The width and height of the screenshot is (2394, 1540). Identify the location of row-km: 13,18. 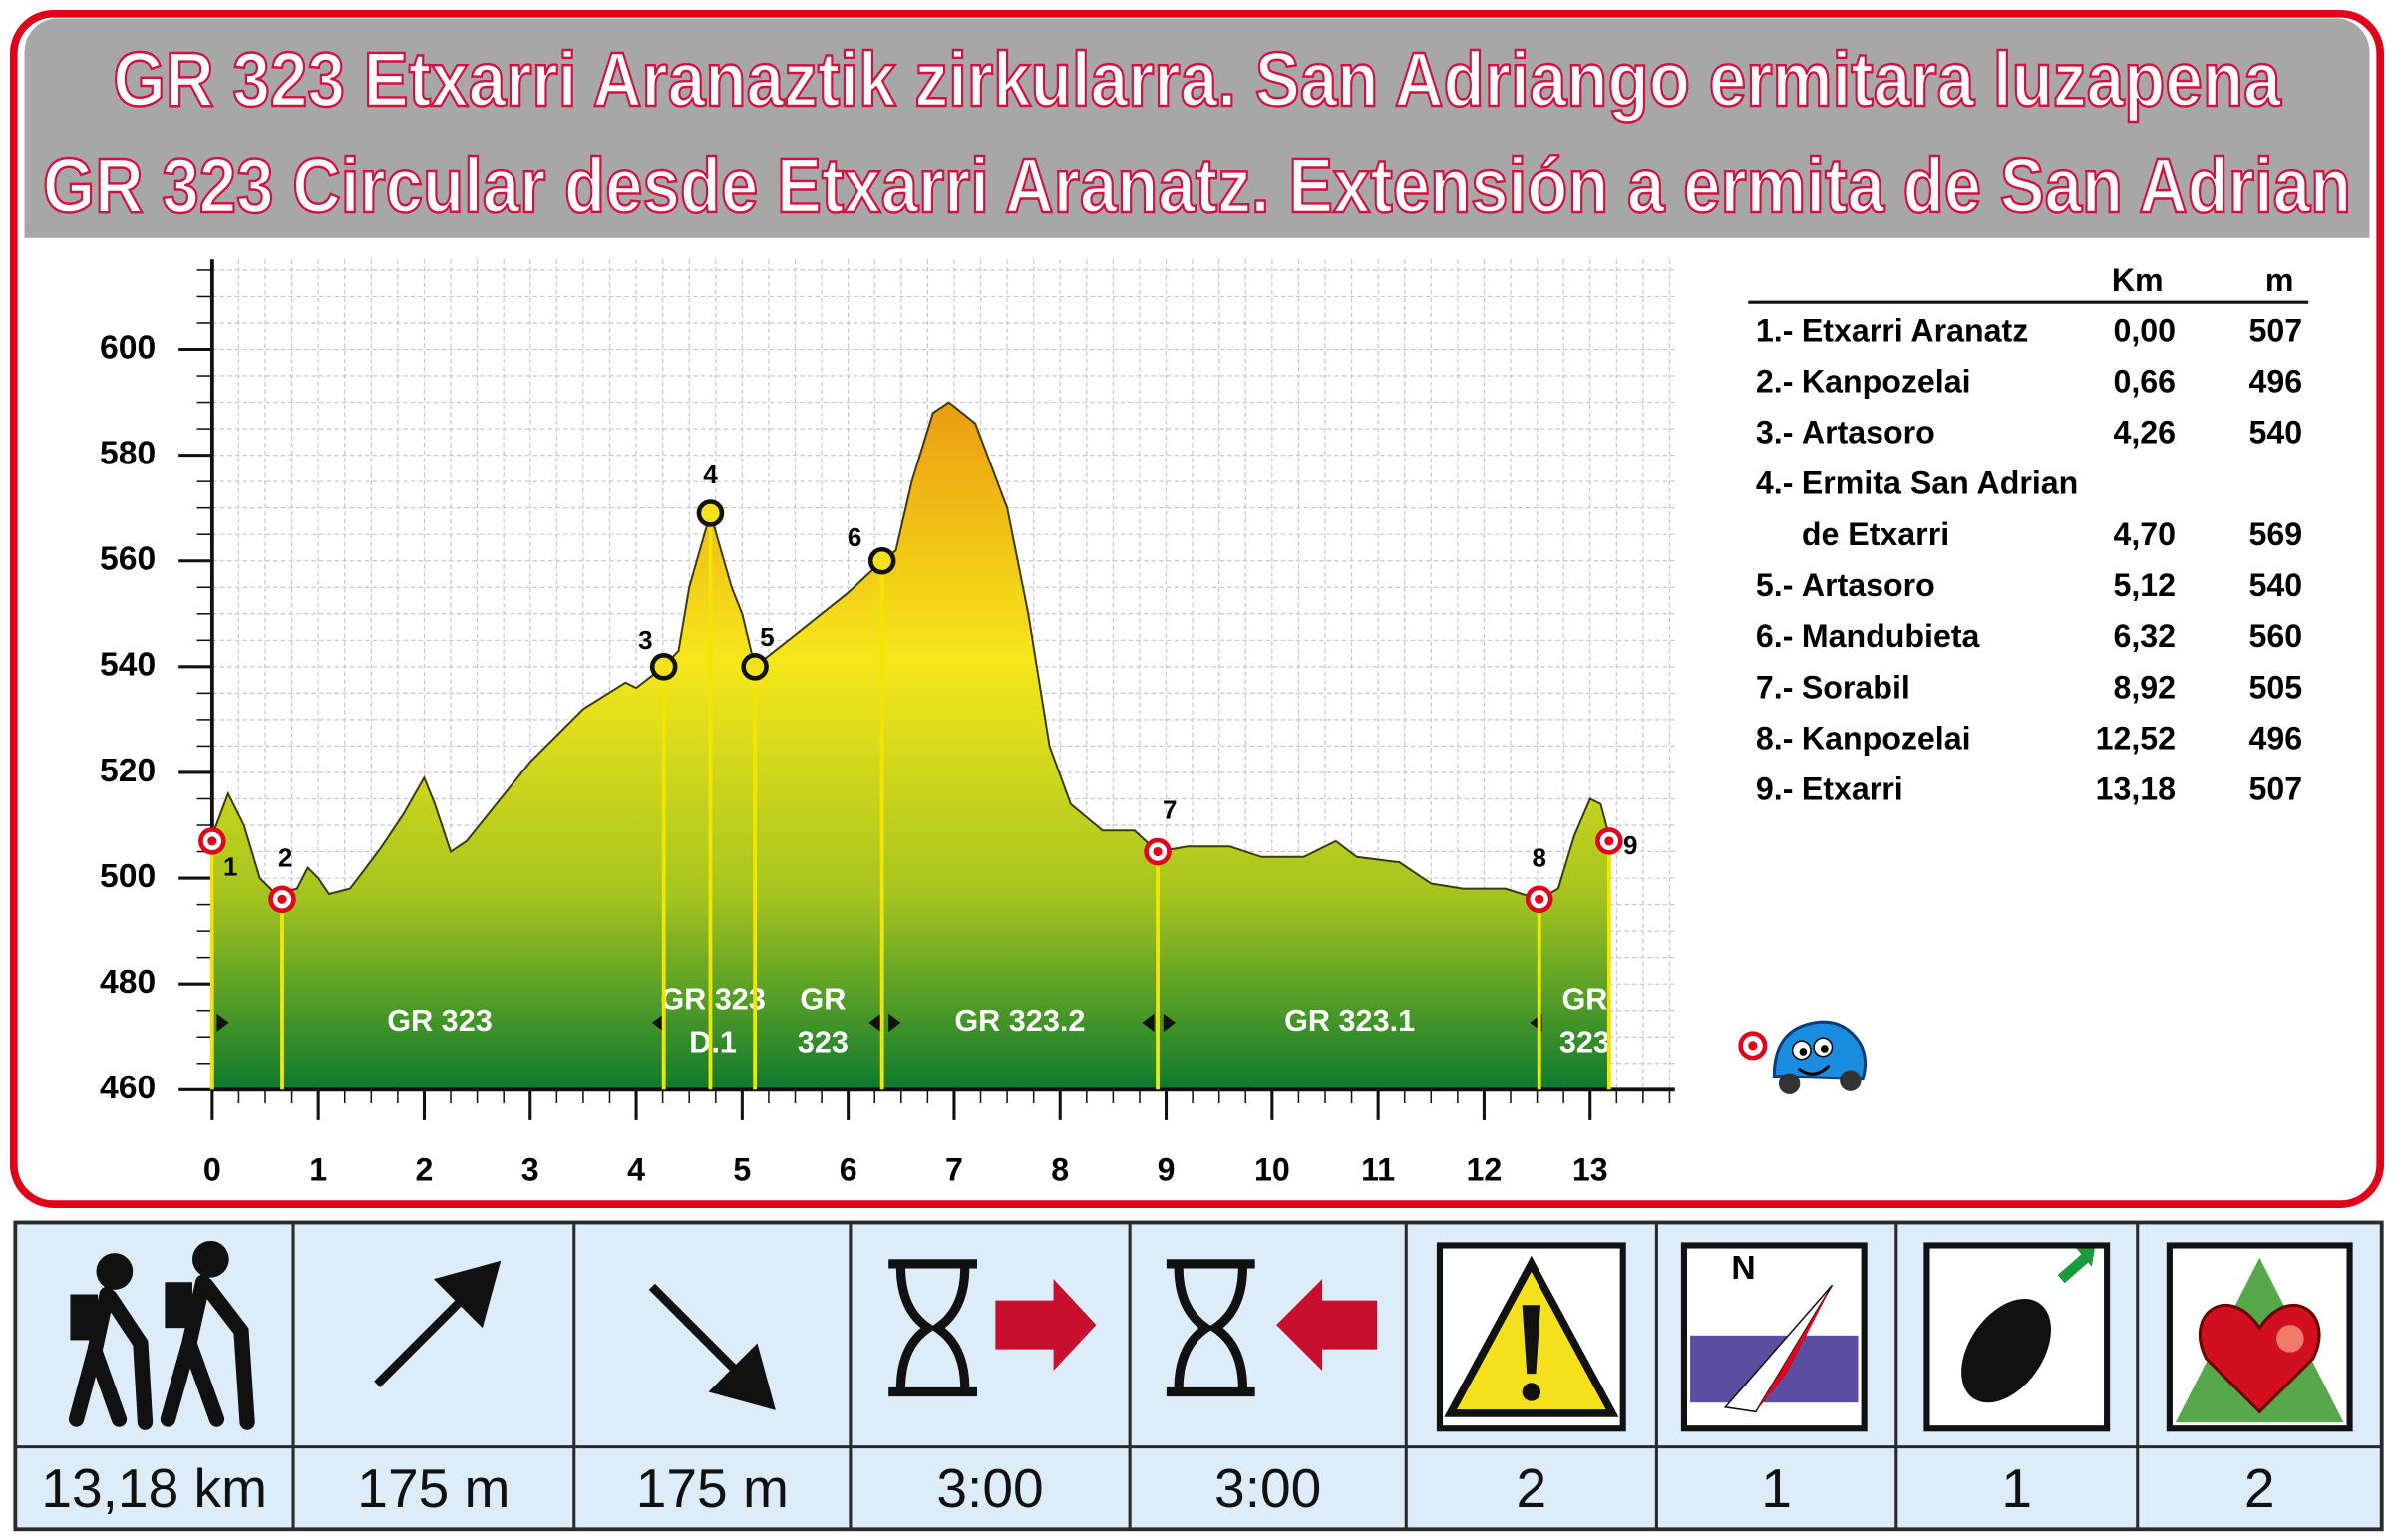
(2136, 789).